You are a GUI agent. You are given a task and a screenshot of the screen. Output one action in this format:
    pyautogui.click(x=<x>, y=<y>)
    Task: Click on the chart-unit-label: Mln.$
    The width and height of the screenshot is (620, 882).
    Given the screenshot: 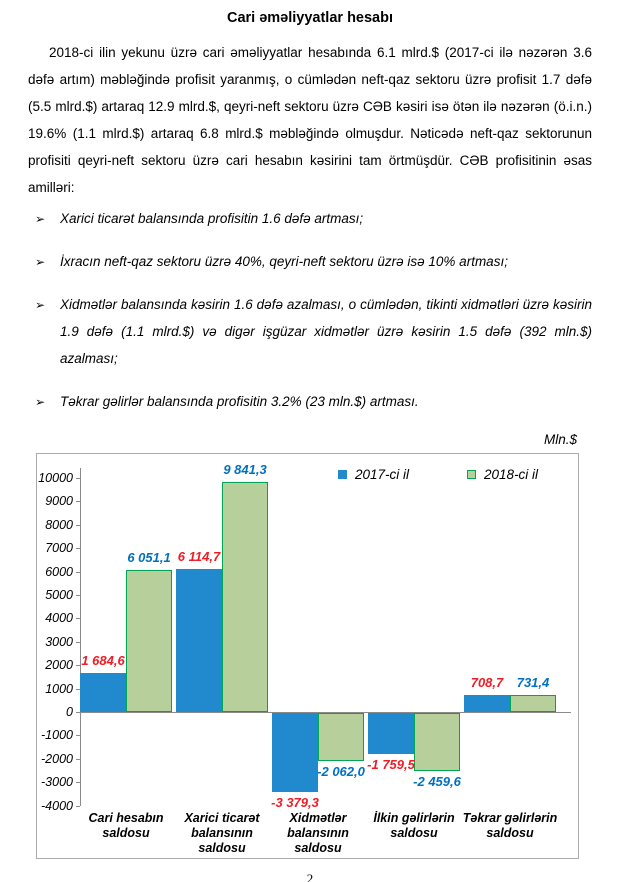 What is the action you would take?
    pyautogui.click(x=560, y=439)
    